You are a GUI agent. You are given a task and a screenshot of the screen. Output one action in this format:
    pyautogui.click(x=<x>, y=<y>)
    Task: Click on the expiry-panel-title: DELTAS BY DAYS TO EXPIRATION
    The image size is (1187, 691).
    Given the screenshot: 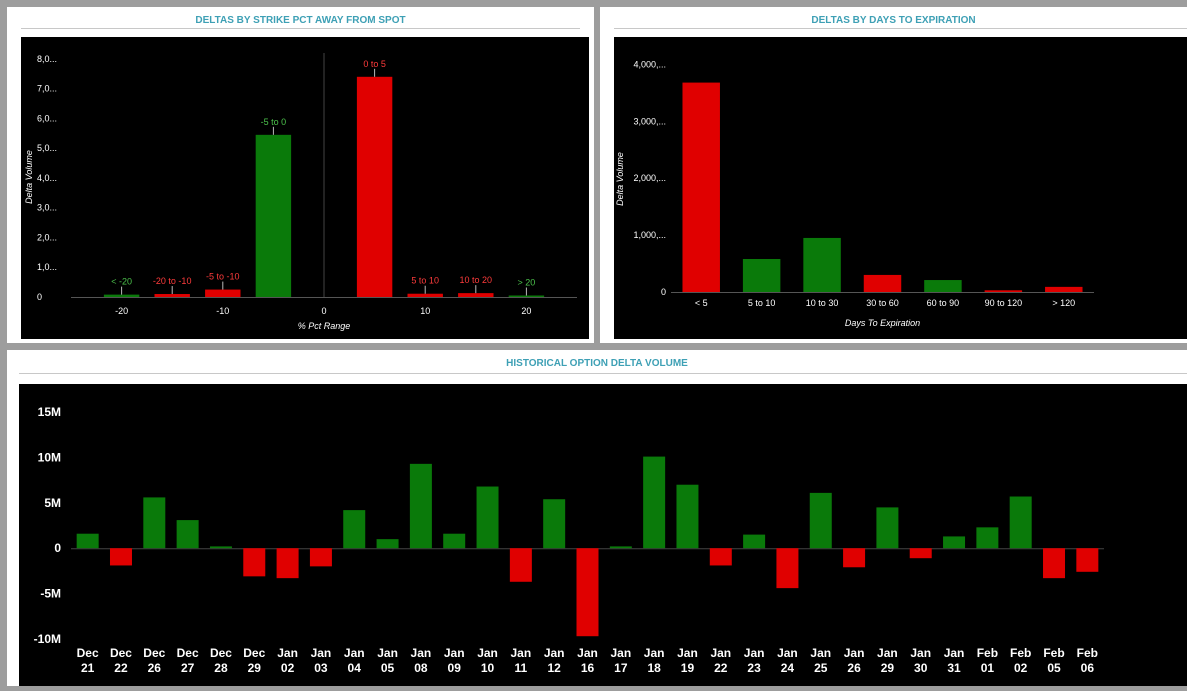 What is the action you would take?
    pyautogui.click(x=893, y=20)
    